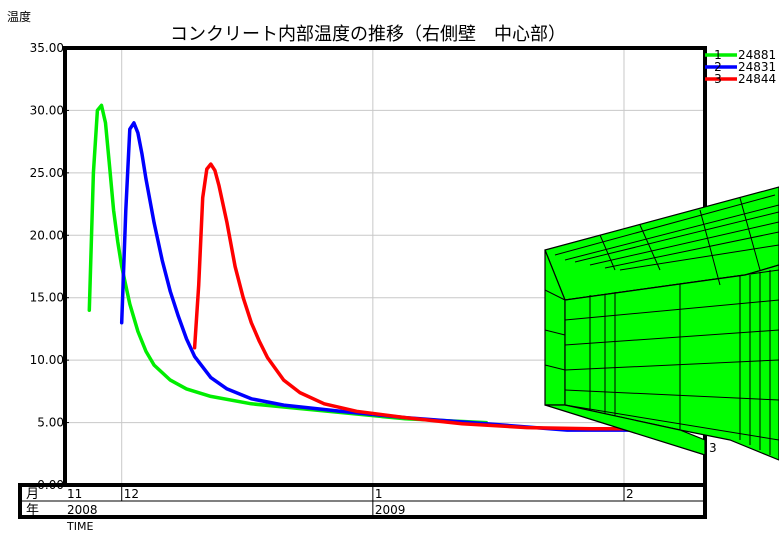  Describe the element at coordinates (379, 494) in the screenshot. I see `month-tick-label: 1` at that location.